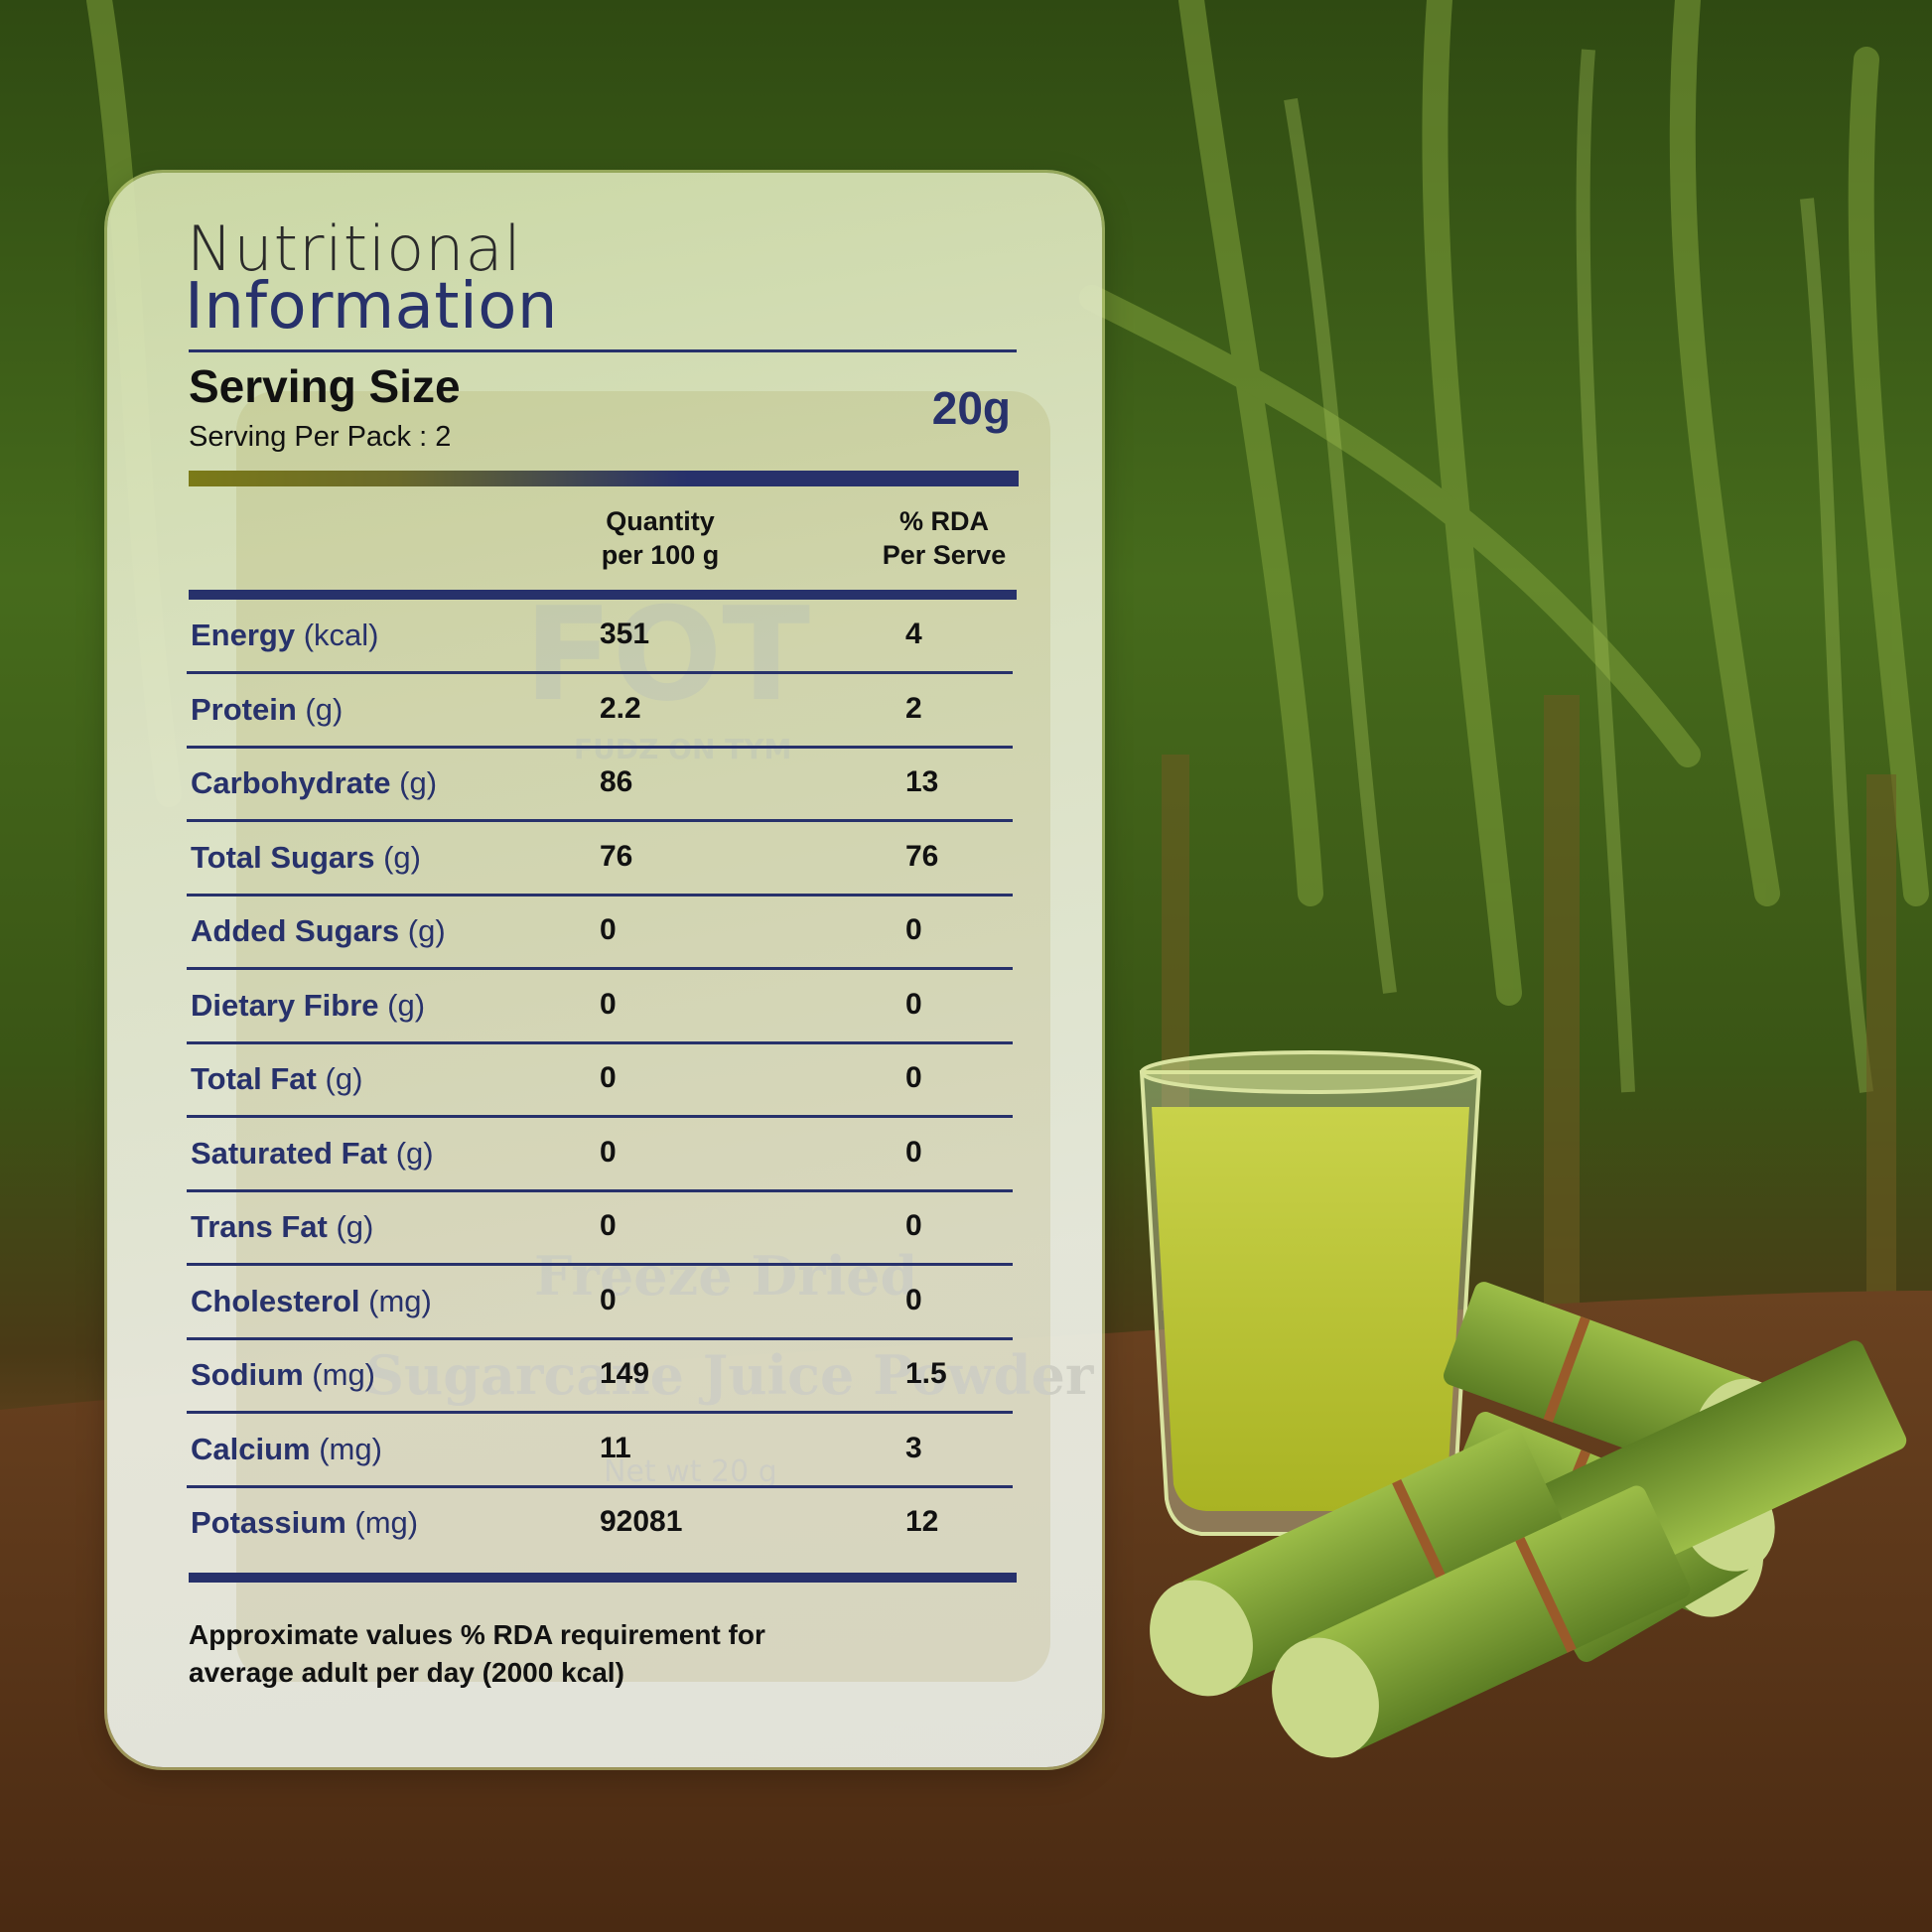  What do you see at coordinates (926, 1374) in the screenshot?
I see `nutrient-rda: 1.5` at bounding box center [926, 1374].